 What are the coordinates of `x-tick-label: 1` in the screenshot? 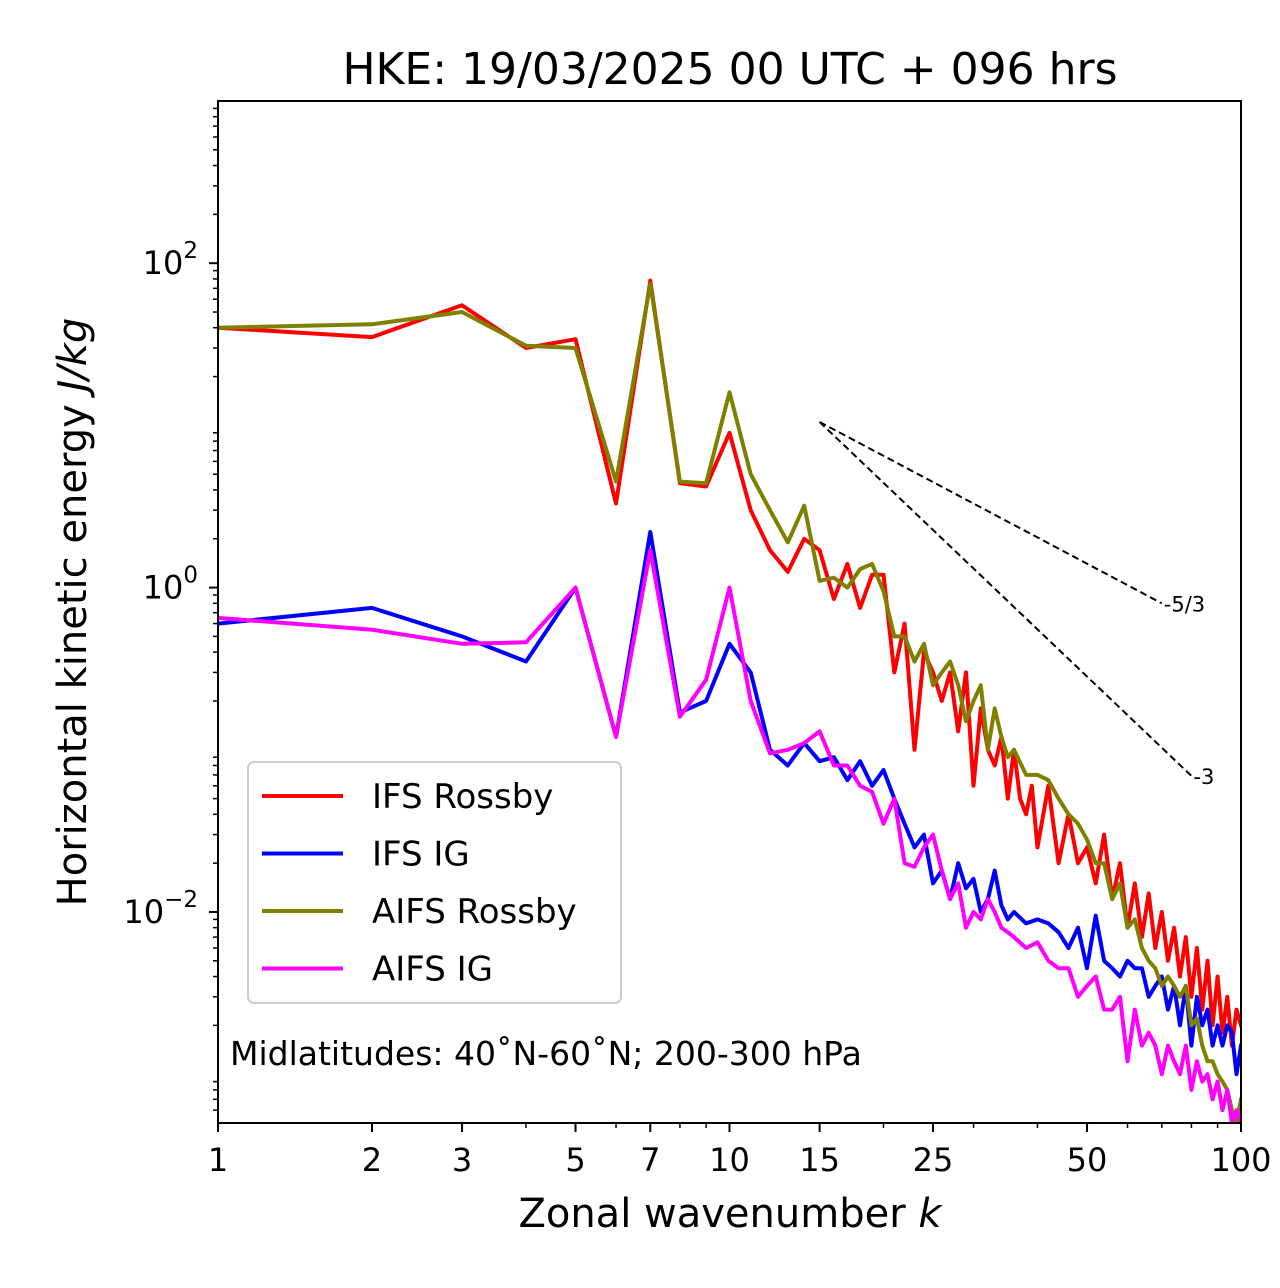 It's located at (218, 1160).